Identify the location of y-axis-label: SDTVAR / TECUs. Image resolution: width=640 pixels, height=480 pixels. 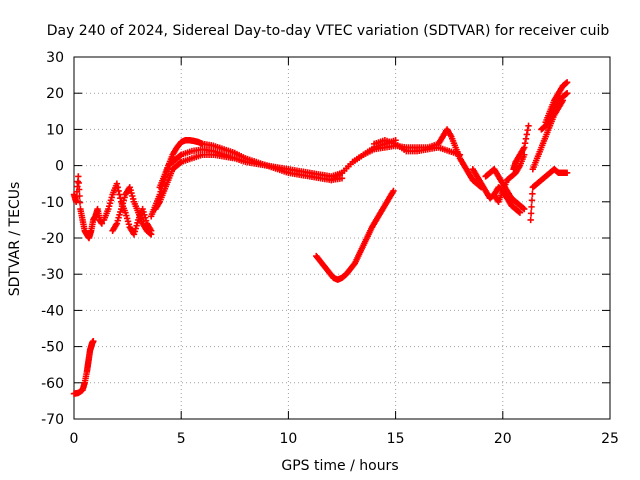
(15, 239).